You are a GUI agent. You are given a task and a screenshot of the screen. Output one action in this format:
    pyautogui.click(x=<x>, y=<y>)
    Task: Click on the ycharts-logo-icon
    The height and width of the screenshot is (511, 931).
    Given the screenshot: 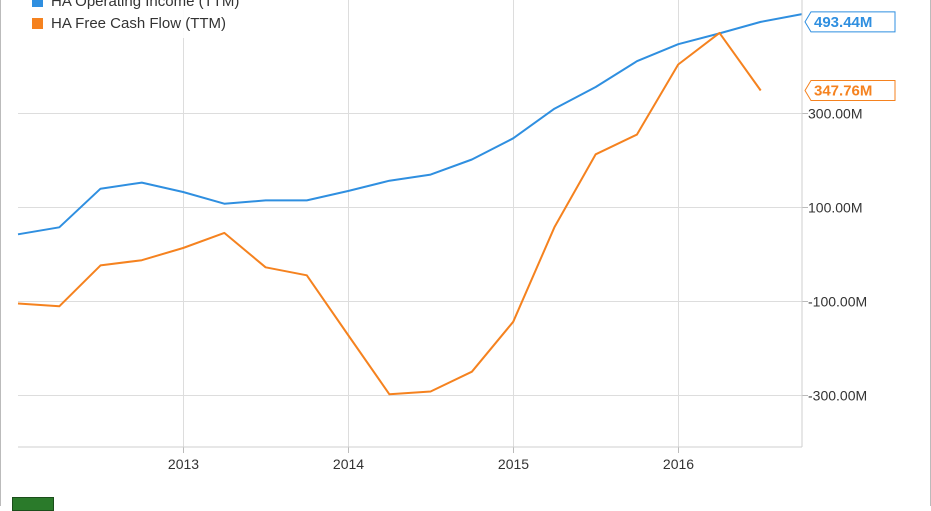 What is the action you would take?
    pyautogui.click(x=33, y=504)
    